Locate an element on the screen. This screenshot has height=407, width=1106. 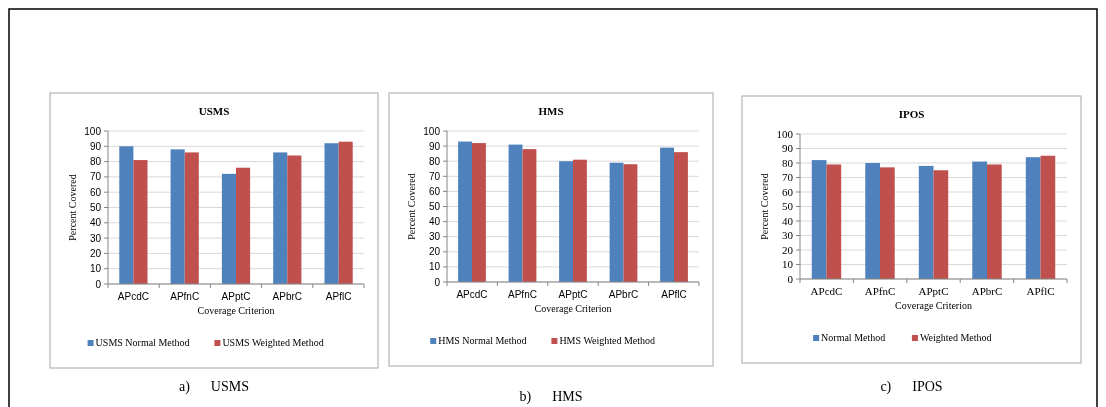
chart-title: USMS is located at coordinates (214, 111).